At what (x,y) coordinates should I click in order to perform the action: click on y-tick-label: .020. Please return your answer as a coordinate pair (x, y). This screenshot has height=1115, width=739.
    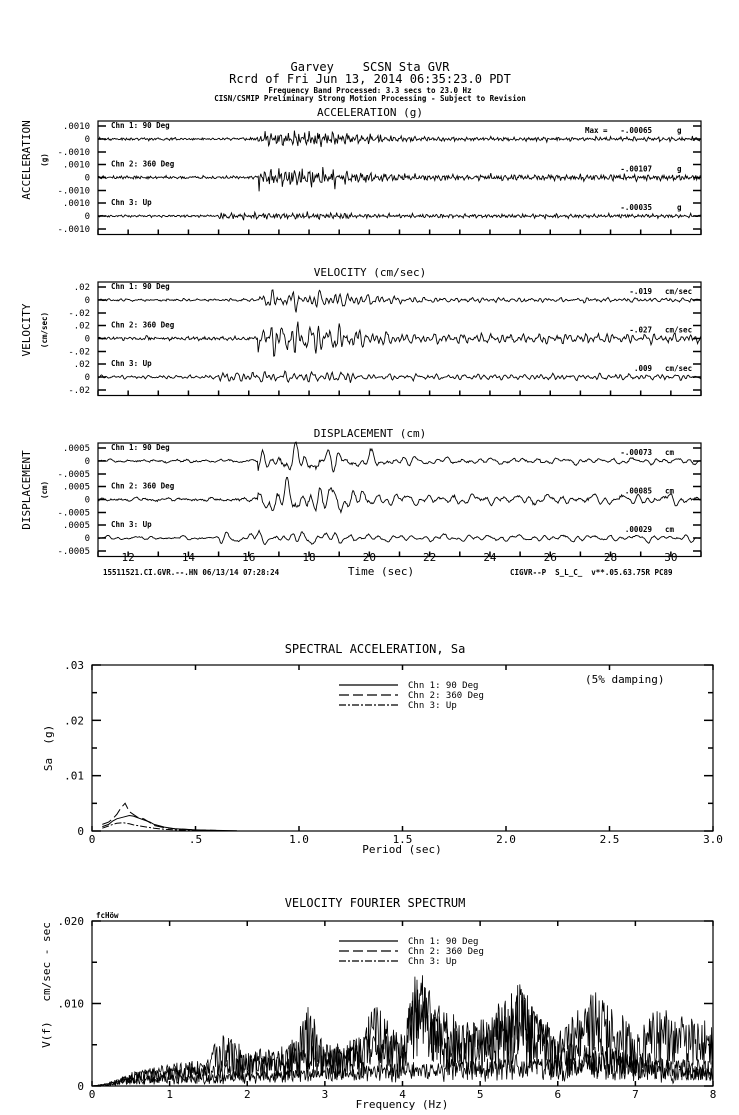
    Looking at the image, I should click on (71, 921).